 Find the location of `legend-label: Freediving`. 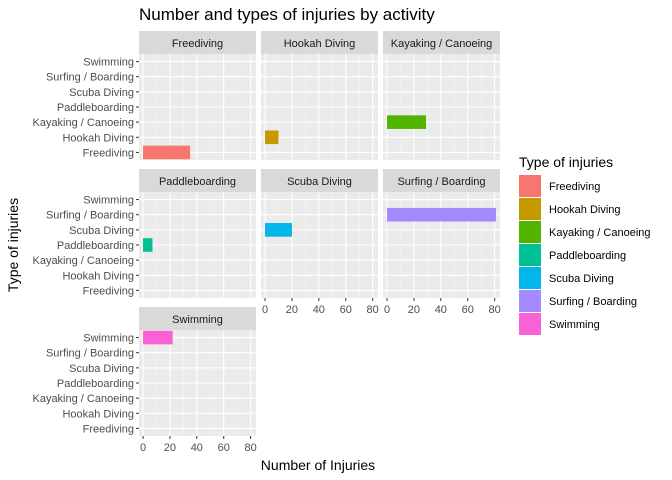

legend-label: Freediving is located at coordinates (574, 187).